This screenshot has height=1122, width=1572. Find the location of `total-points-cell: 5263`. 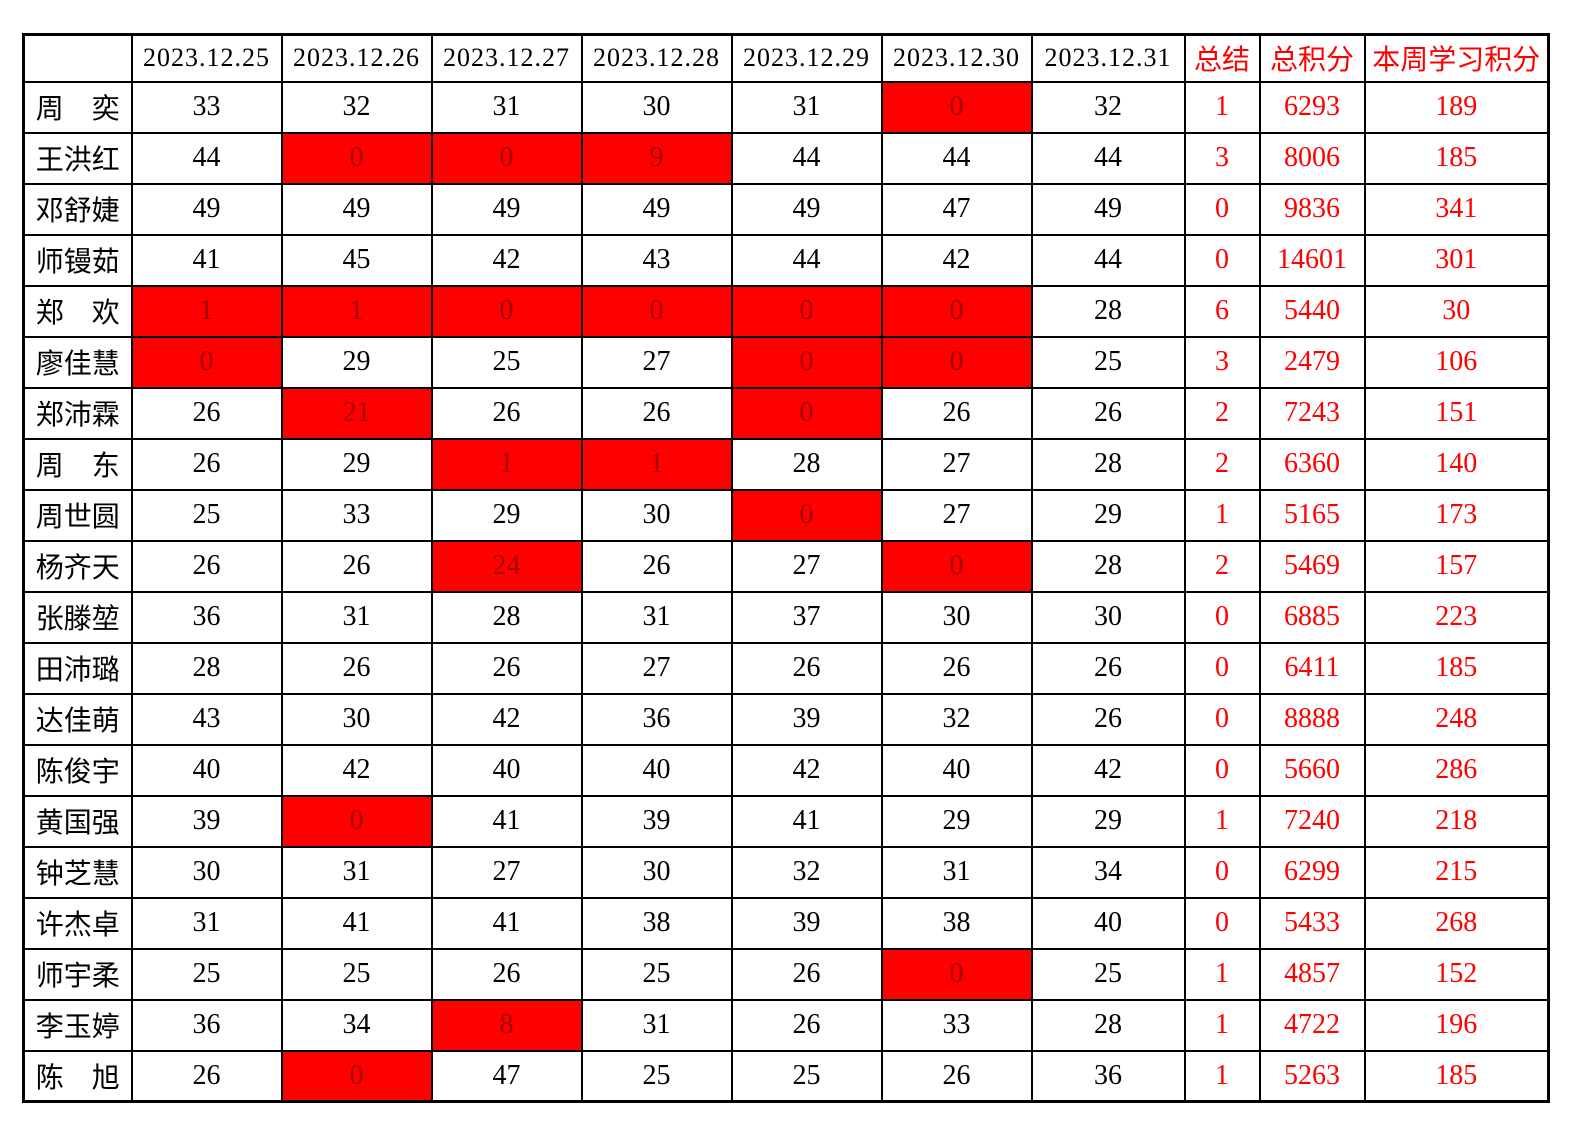

total-points-cell: 5263 is located at coordinates (1312, 1076).